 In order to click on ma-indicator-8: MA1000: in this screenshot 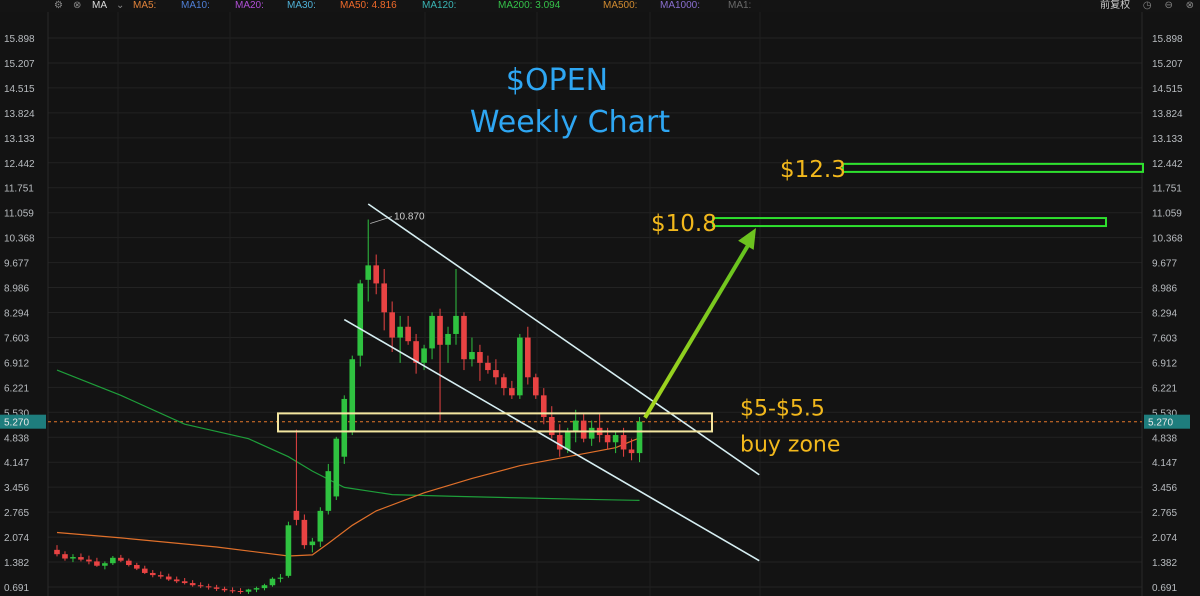, I will do `click(680, 5)`.